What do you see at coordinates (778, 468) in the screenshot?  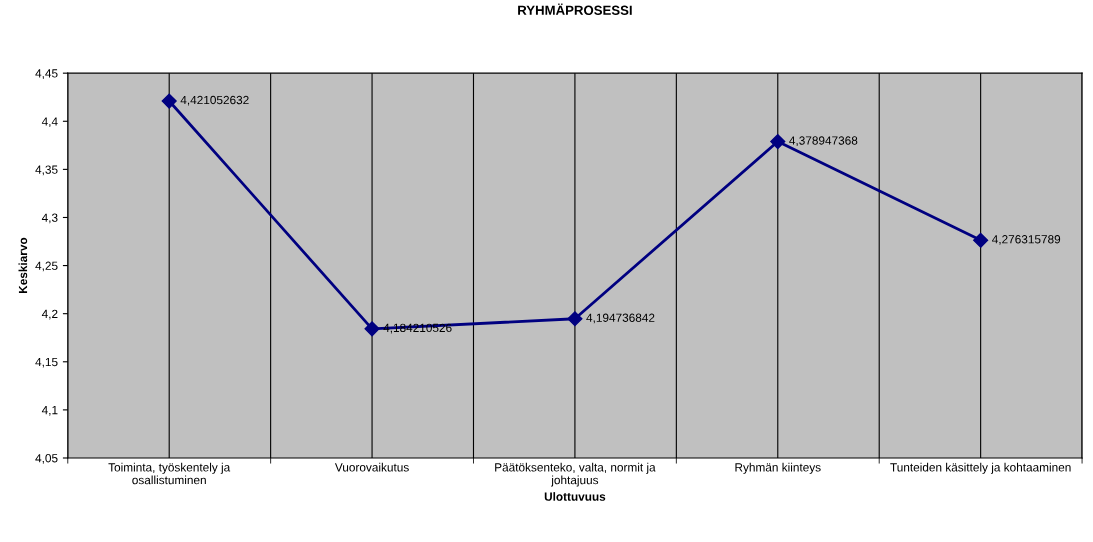 I see `x-tick-label: Ryhmän kiinteys` at bounding box center [778, 468].